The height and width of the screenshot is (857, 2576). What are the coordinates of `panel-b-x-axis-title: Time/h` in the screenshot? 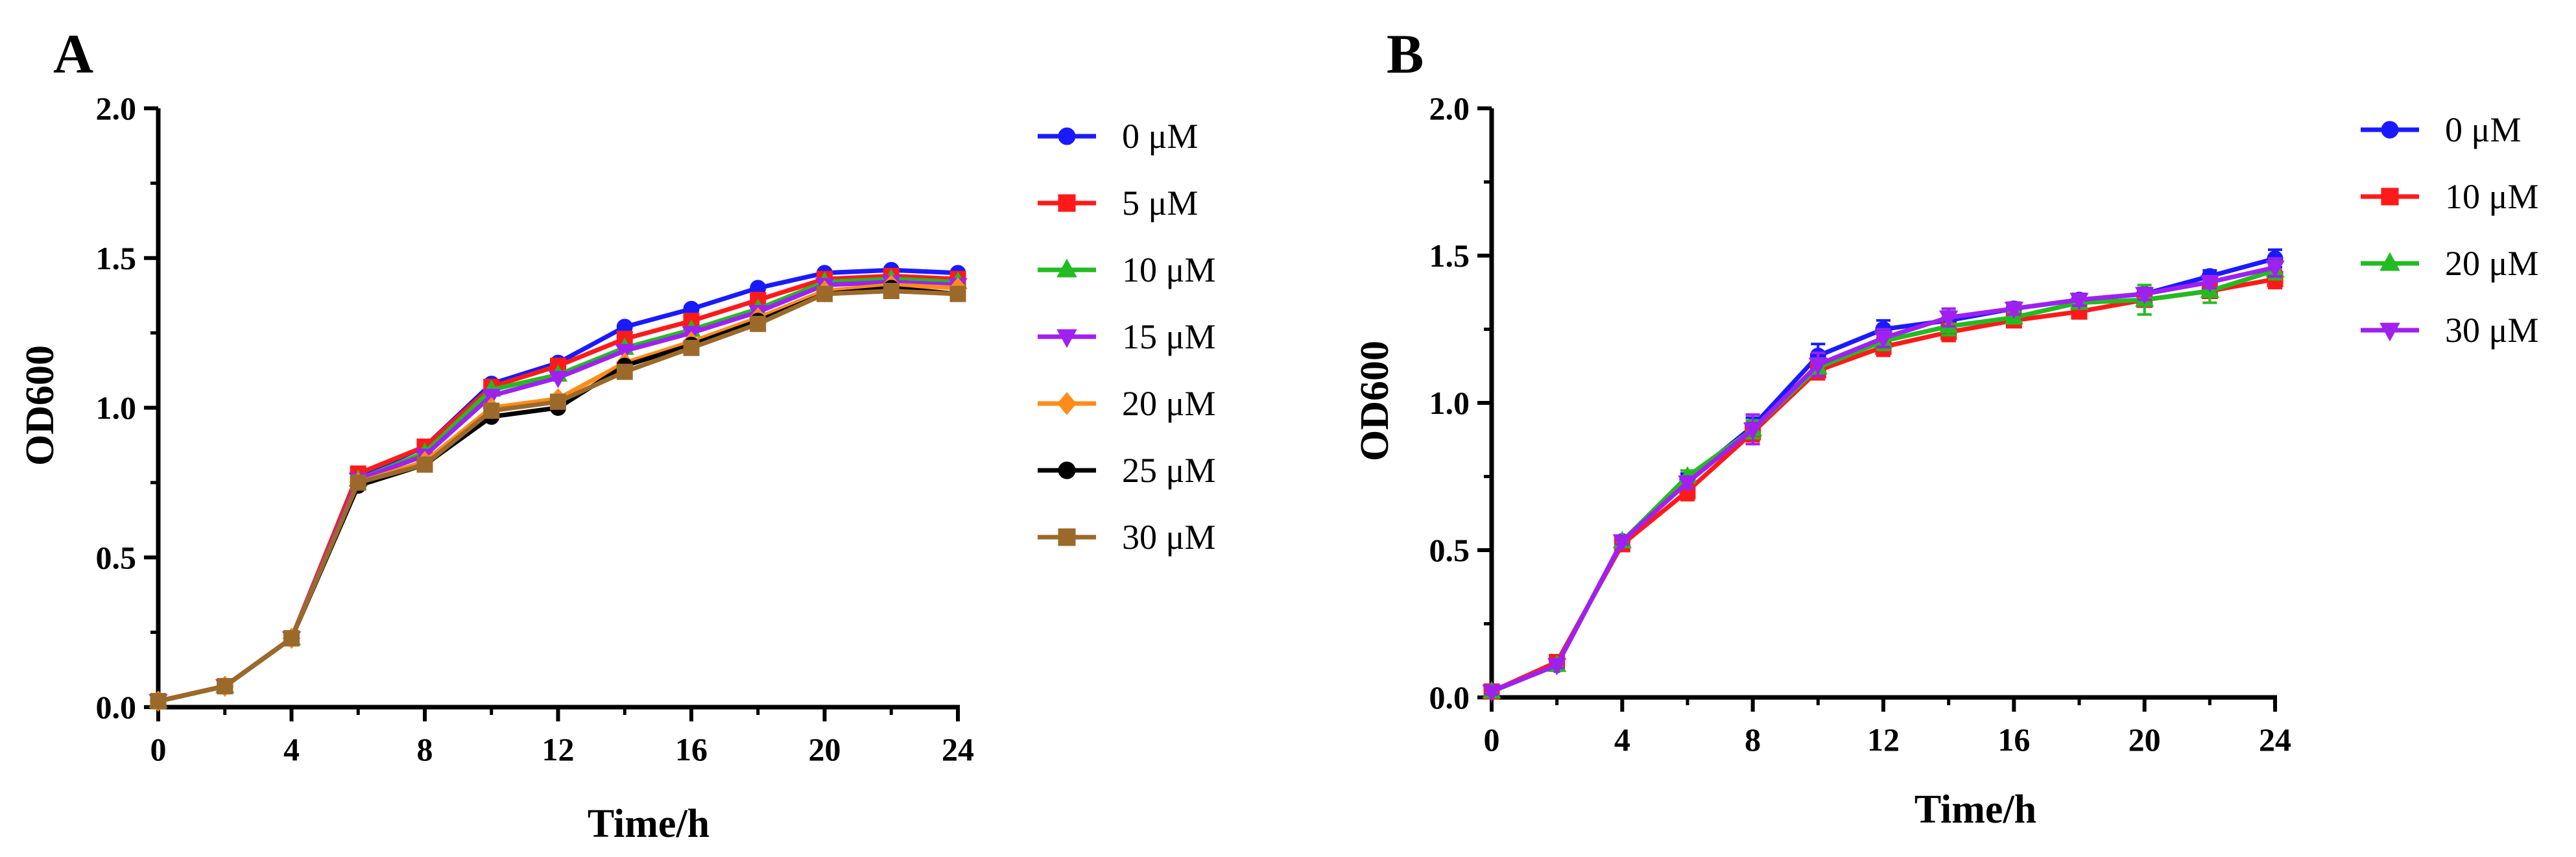 It's located at (1975, 810).